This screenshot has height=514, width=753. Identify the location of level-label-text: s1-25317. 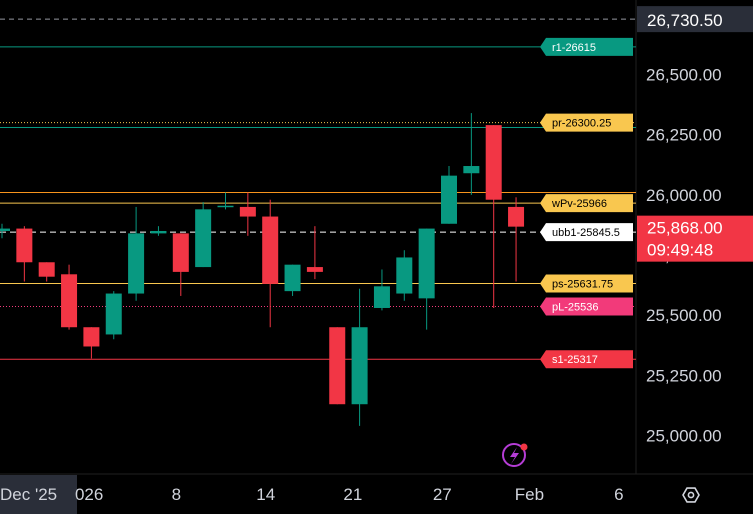
(575, 360).